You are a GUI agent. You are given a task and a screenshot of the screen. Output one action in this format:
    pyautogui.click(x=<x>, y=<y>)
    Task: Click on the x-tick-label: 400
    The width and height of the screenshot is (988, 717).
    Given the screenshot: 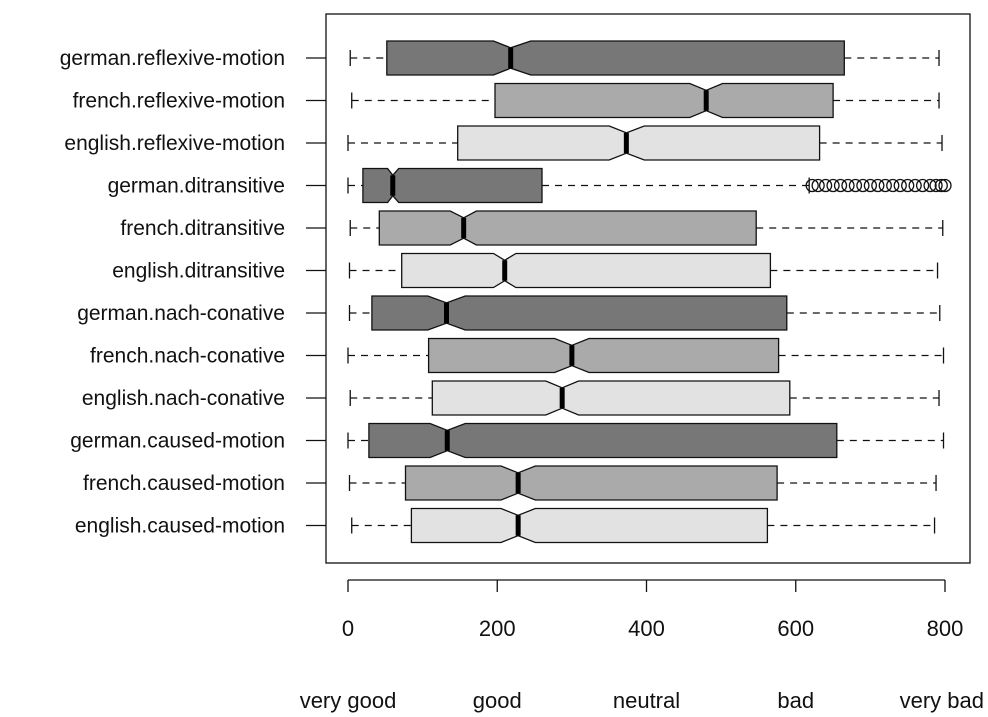 What is the action you would take?
    pyautogui.click(x=646, y=628)
    